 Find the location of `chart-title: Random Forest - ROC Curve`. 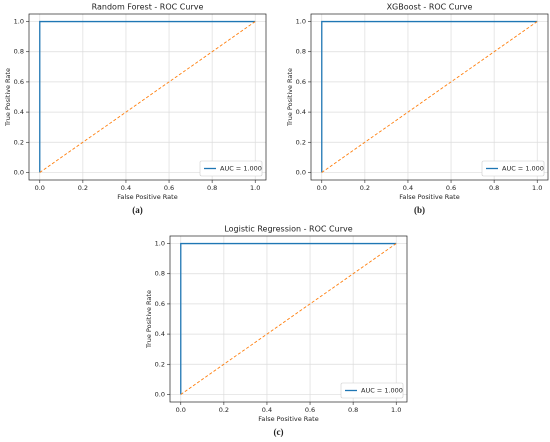

chart-title: Random Forest - ROC Curve is located at coordinates (148, 7).